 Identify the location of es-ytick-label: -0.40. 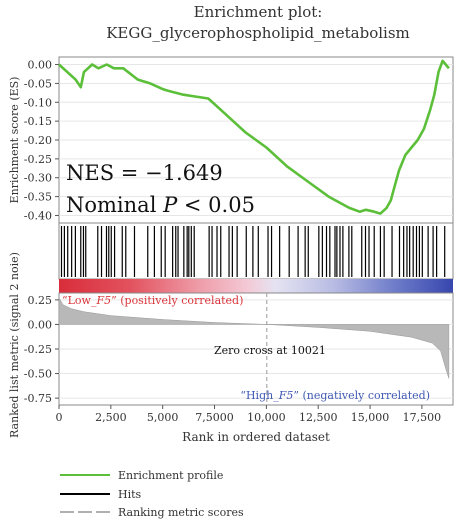
(38, 215).